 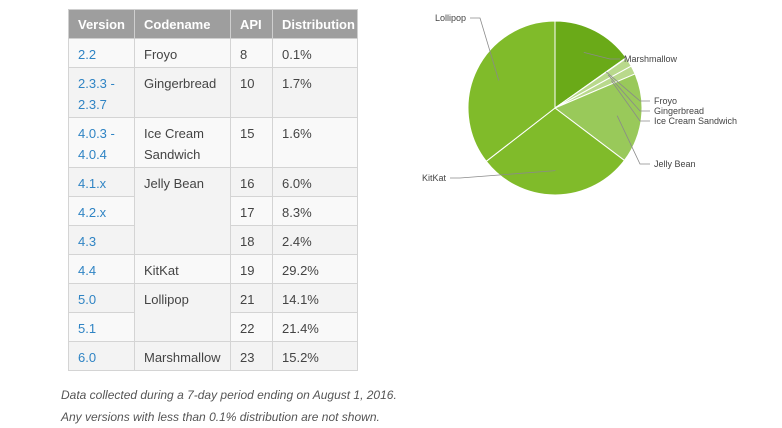 I want to click on codename-cell: Jelly Bean, so click(x=182, y=211).